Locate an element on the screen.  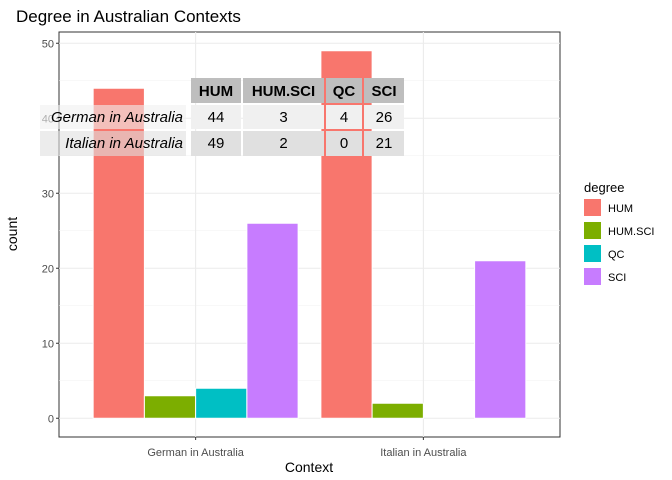
table-cell-value: 26 is located at coordinates (384, 117).